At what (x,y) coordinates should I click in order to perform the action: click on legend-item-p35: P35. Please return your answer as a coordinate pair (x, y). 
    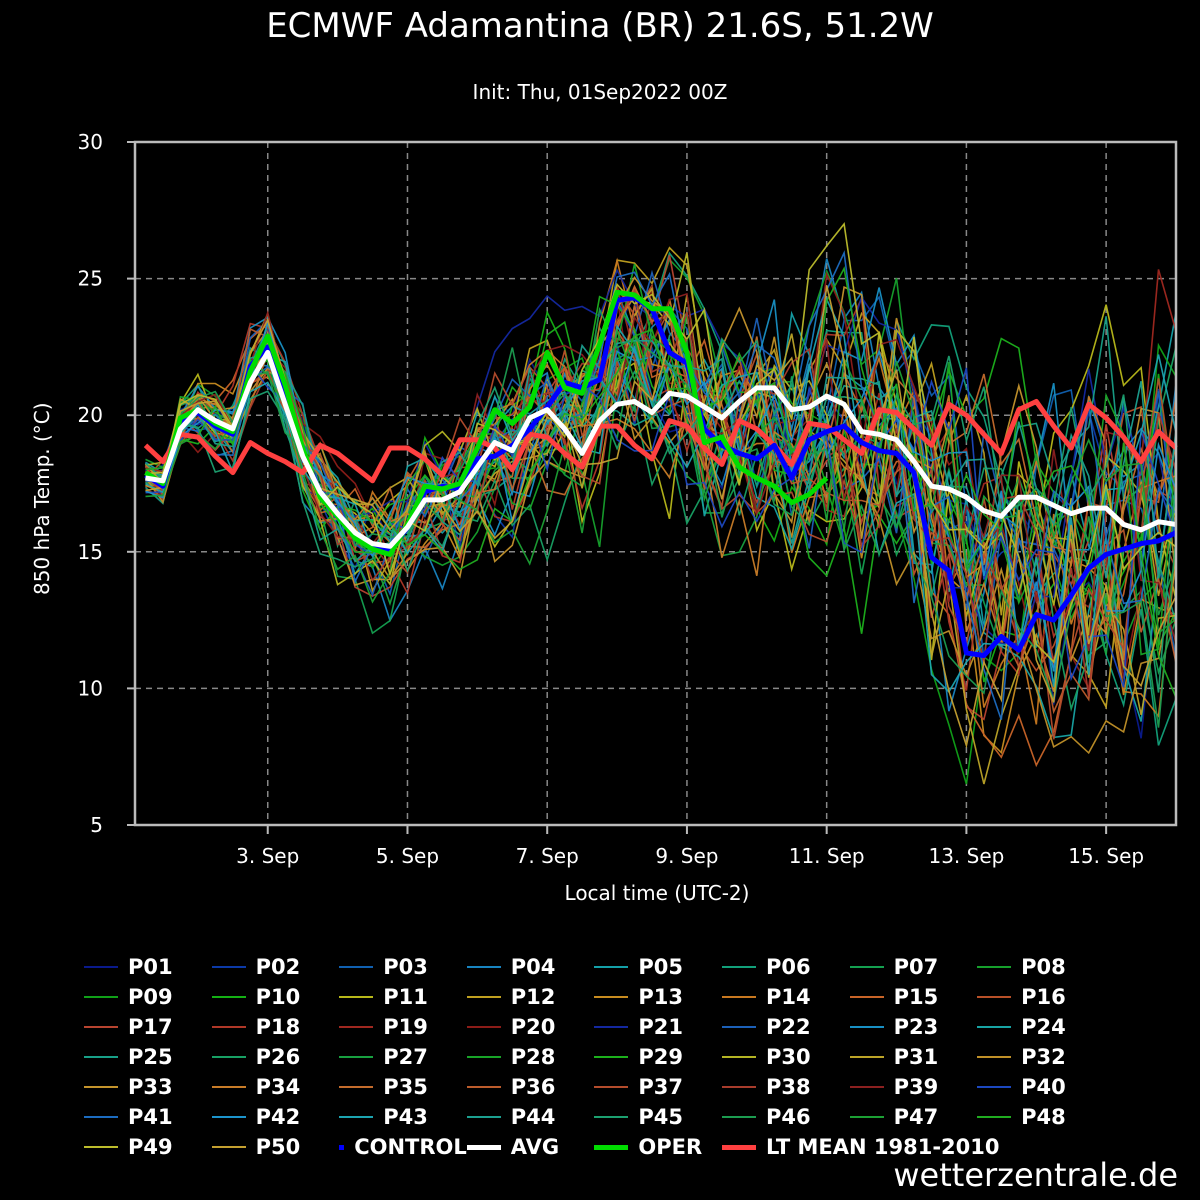
    Looking at the image, I should click on (403, 1087).